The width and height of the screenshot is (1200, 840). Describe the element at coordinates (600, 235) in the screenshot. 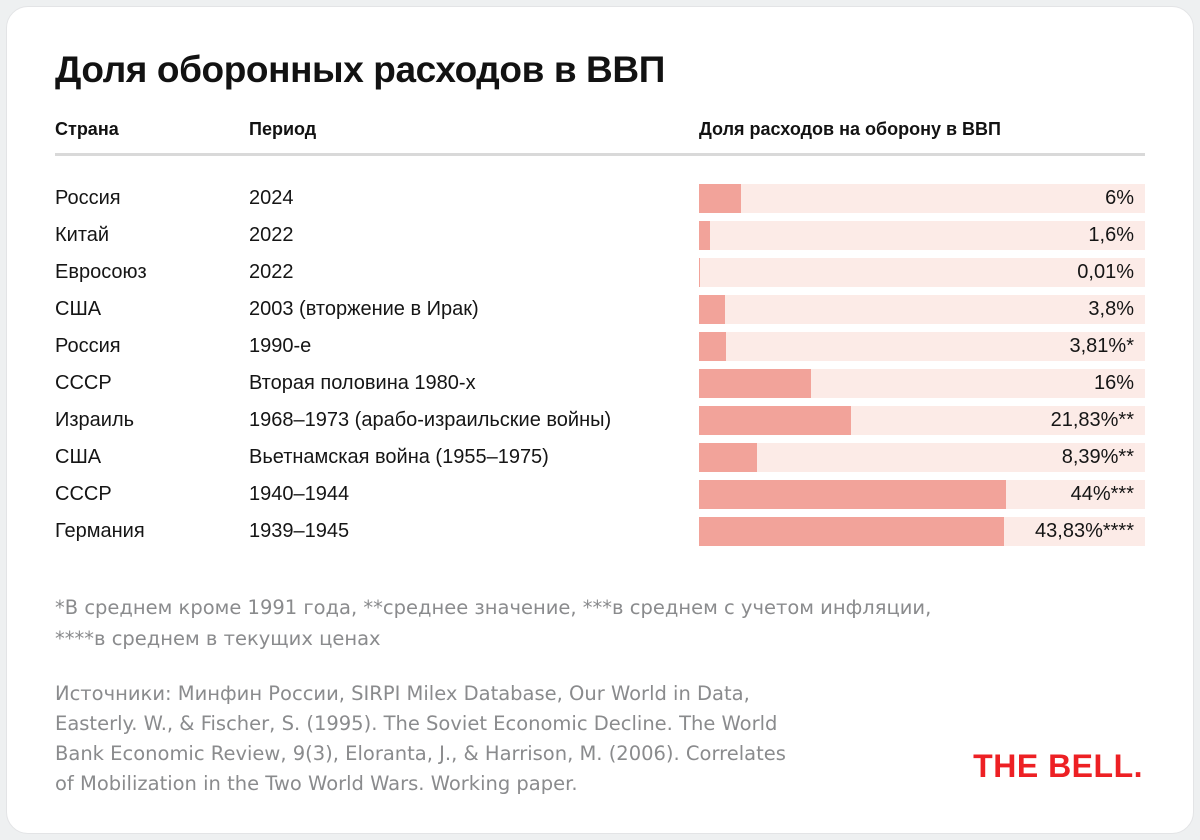

I see `table-row: Китай 2022 1,6%` at that location.